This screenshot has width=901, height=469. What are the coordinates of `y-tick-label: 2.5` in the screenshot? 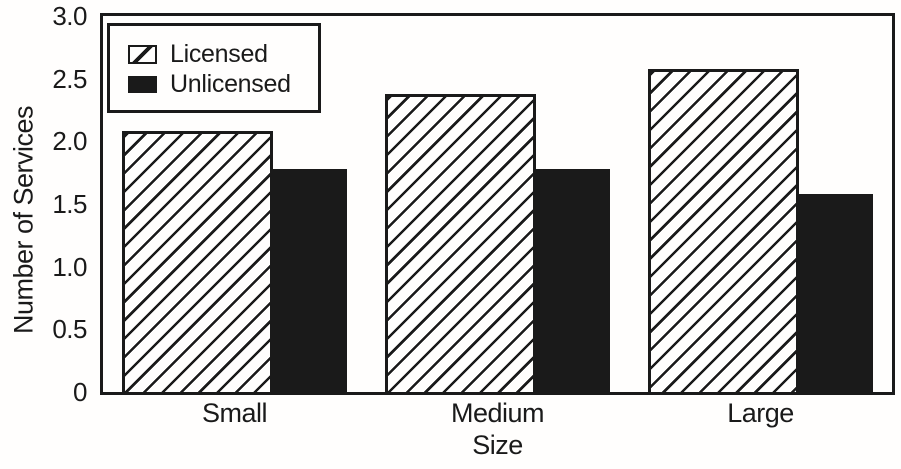 It's located at (69, 78).